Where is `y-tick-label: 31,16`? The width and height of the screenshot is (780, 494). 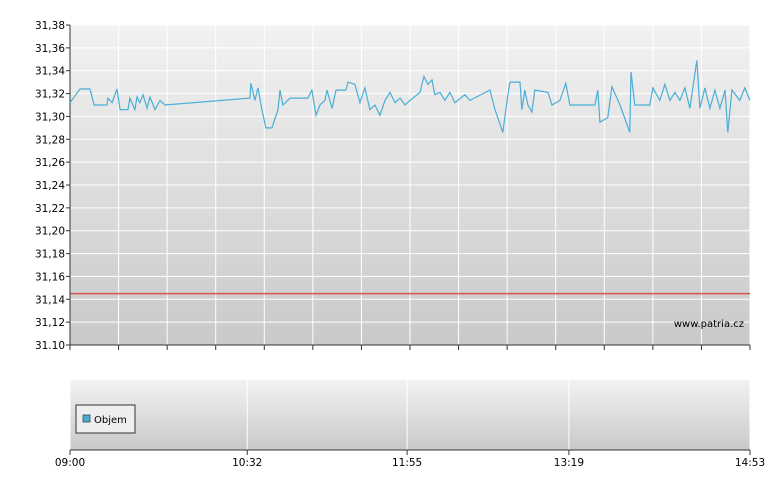 y-tick-label: 31,16 is located at coordinates (50, 277).